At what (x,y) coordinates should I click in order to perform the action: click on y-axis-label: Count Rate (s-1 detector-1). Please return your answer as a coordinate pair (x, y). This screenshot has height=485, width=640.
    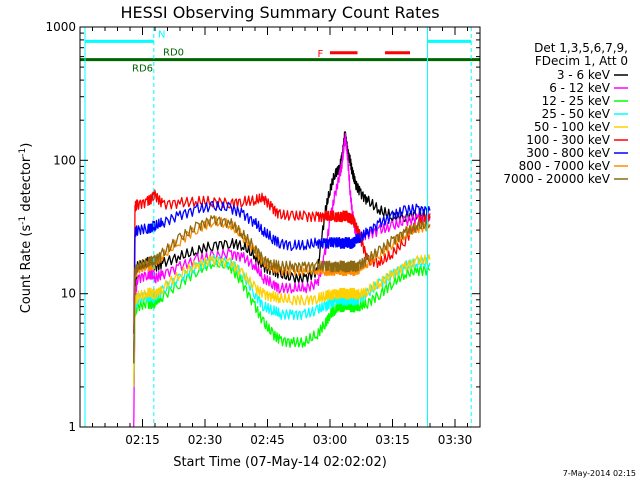
    Looking at the image, I should click on (26, 228).